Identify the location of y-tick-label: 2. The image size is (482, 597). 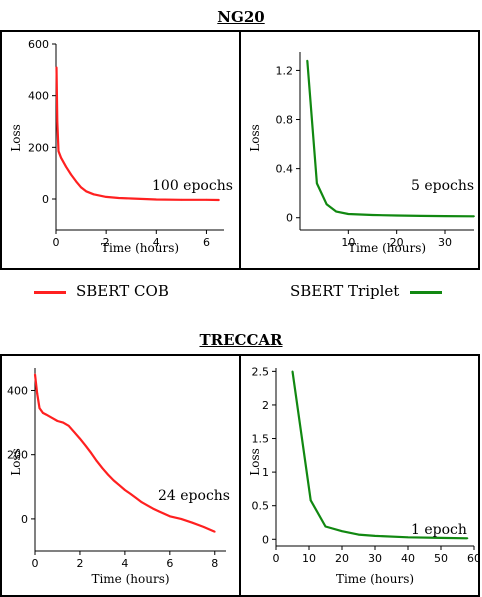
(265, 405).